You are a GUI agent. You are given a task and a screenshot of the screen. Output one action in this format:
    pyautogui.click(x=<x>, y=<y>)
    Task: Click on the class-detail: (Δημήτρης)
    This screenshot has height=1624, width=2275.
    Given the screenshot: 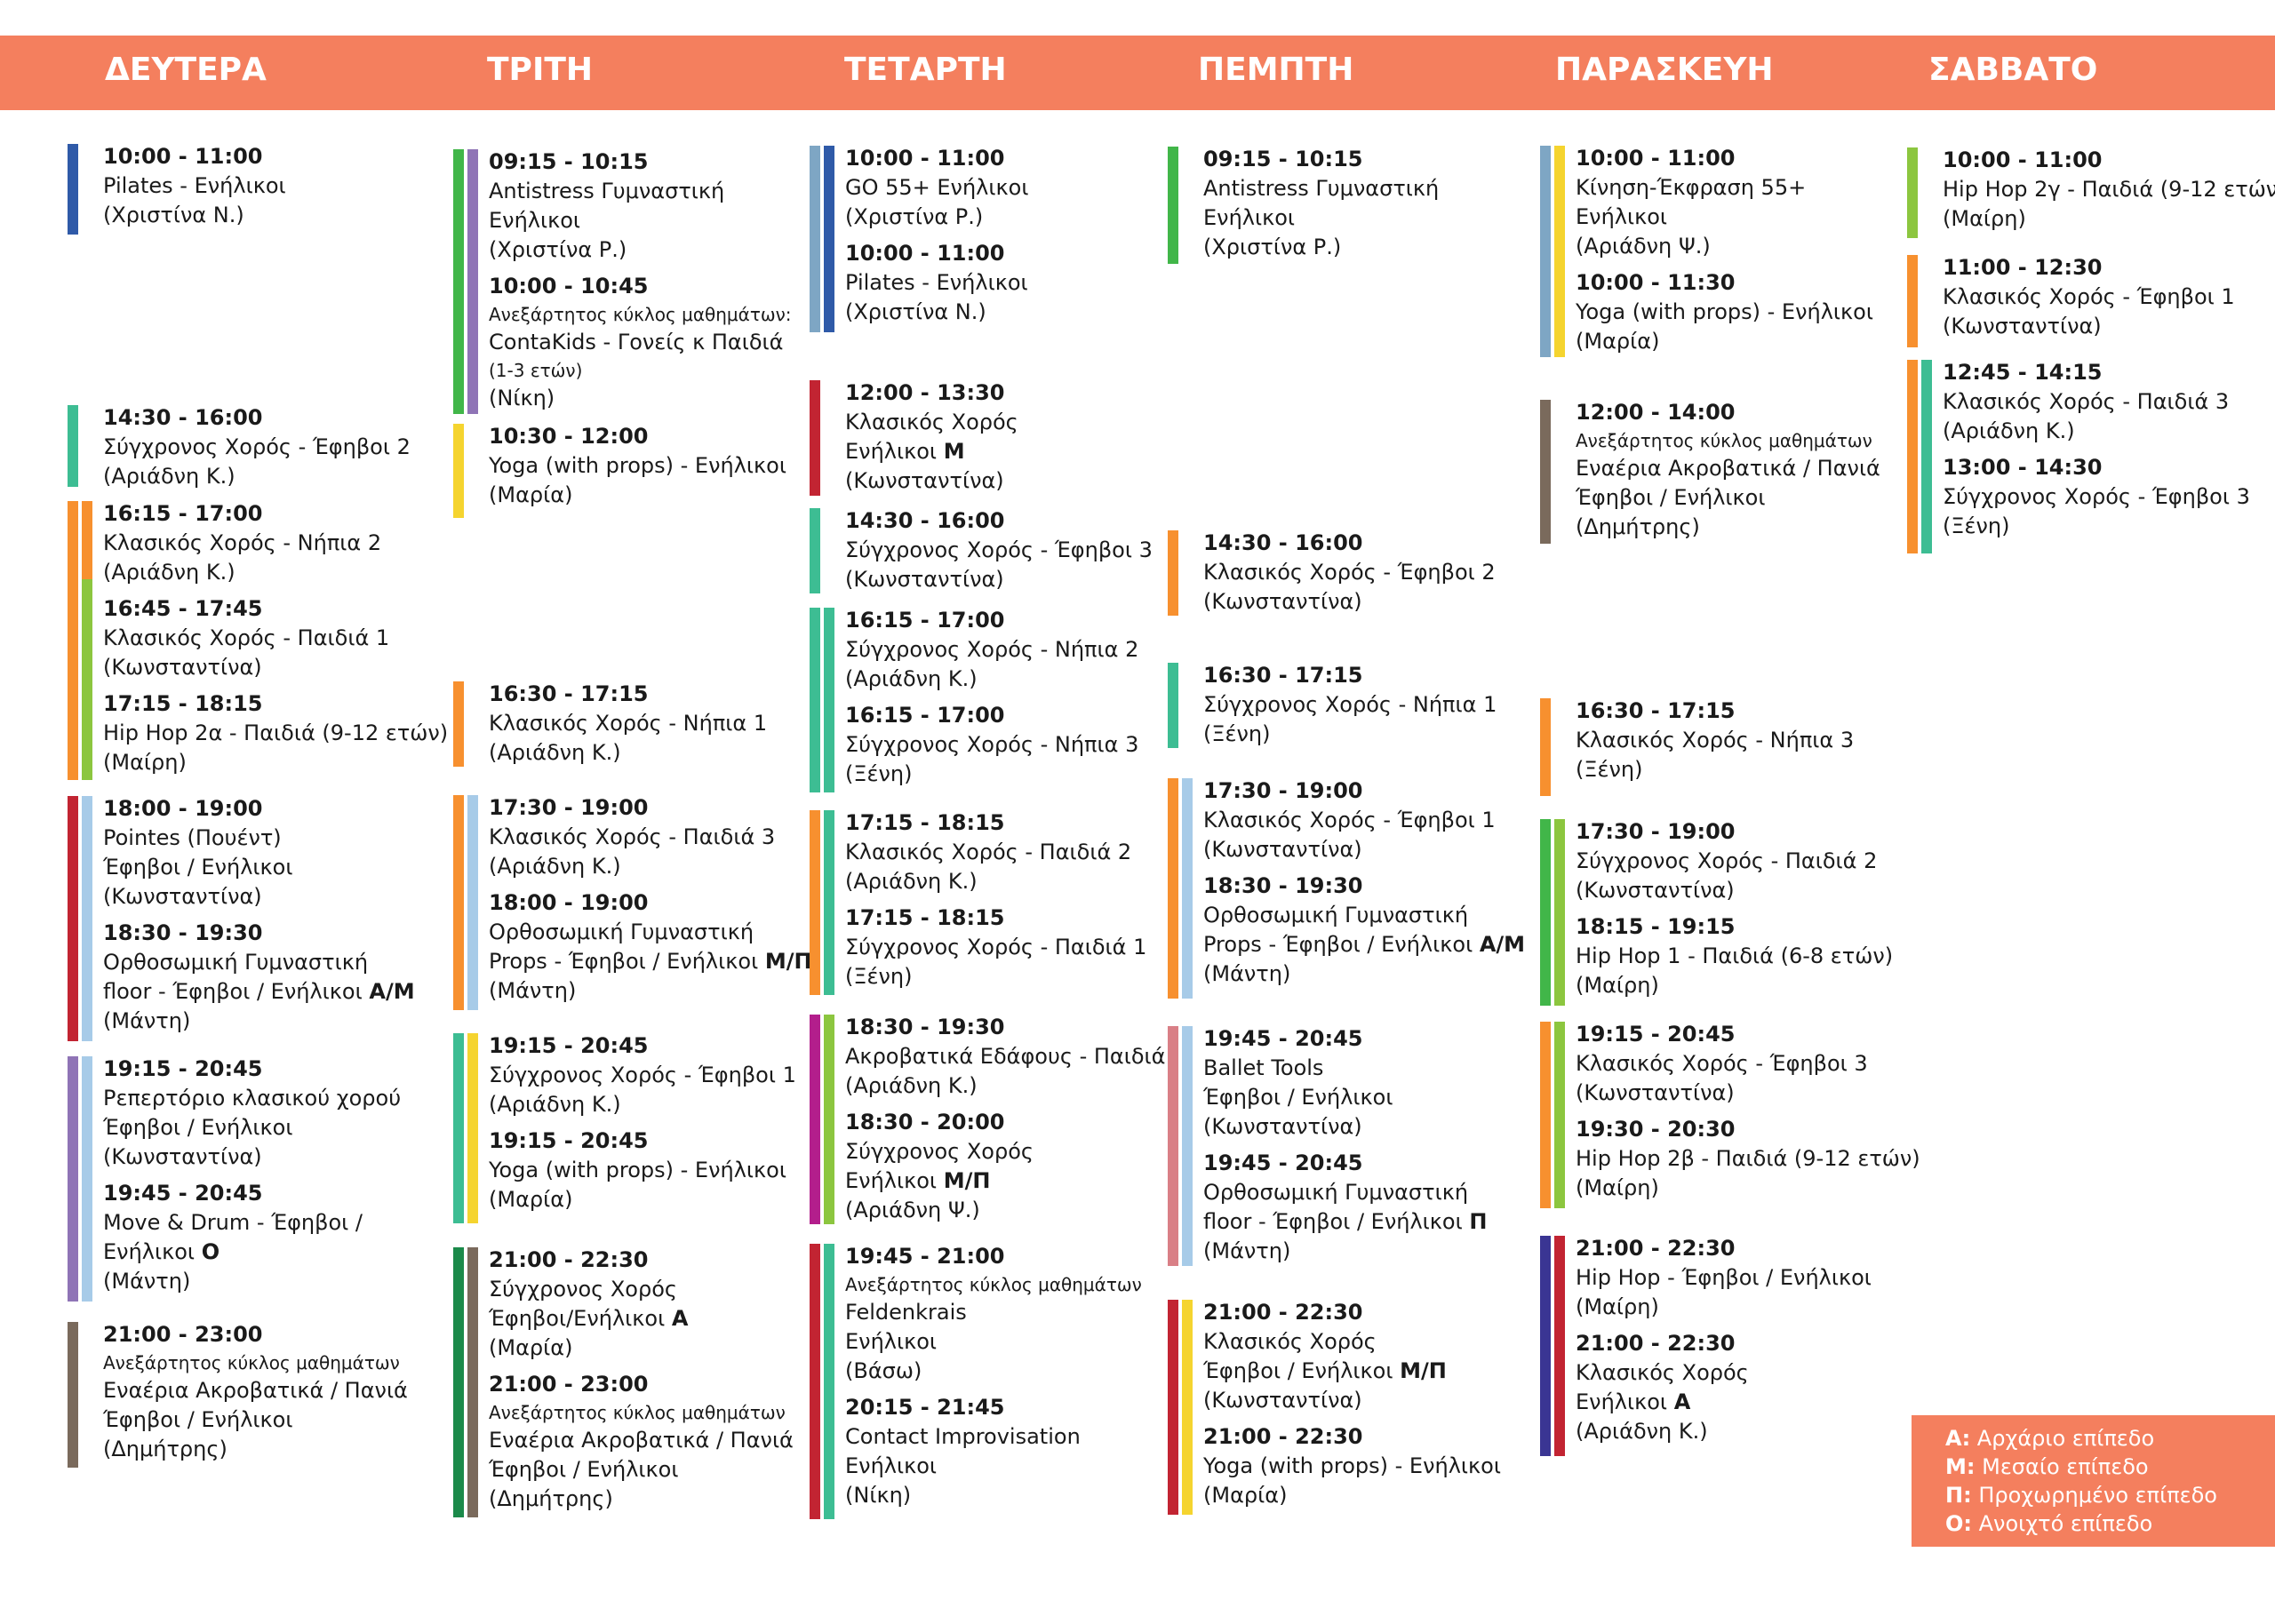 What is the action you would take?
    pyautogui.click(x=551, y=1498)
    